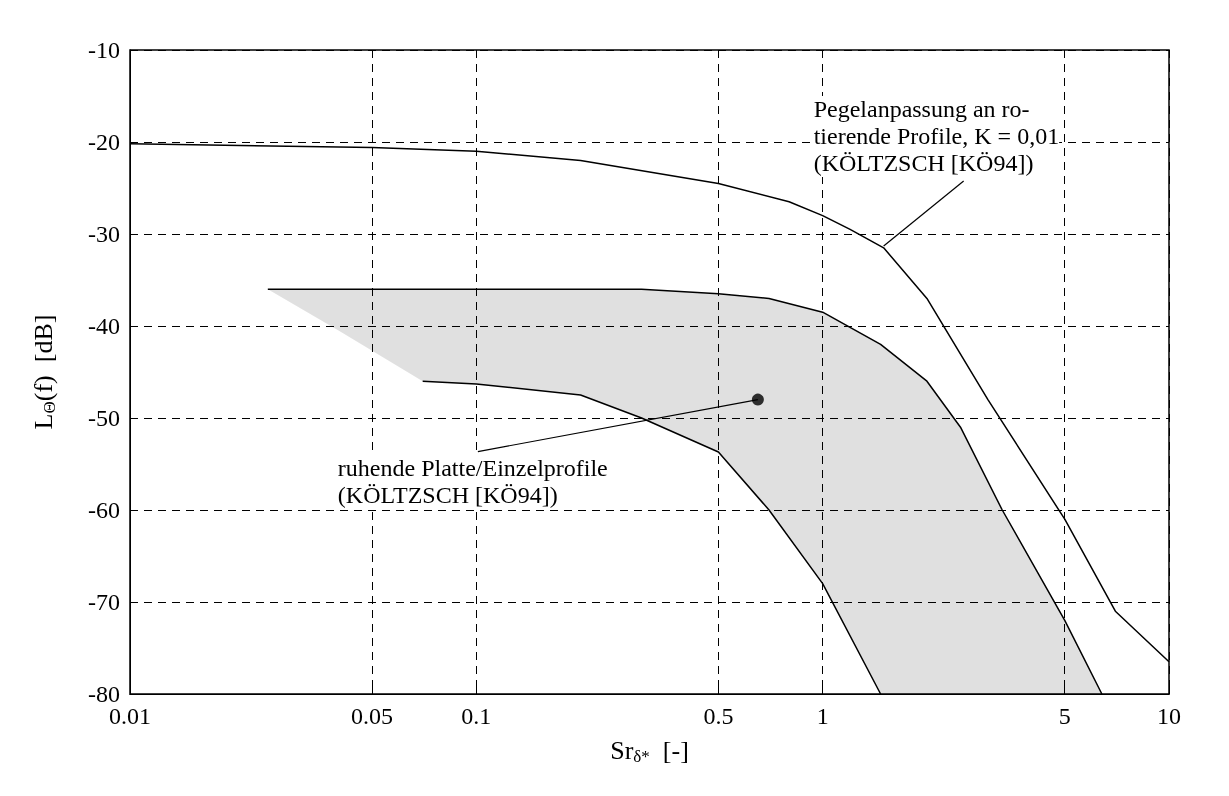 This screenshot has width=1229, height=796. Describe the element at coordinates (936, 136) in the screenshot. I see `annotation: Pegelanpassung an ro- tierende Profile, K = 0,01 (KÖLTZSCH [KÖ94])` at that location.